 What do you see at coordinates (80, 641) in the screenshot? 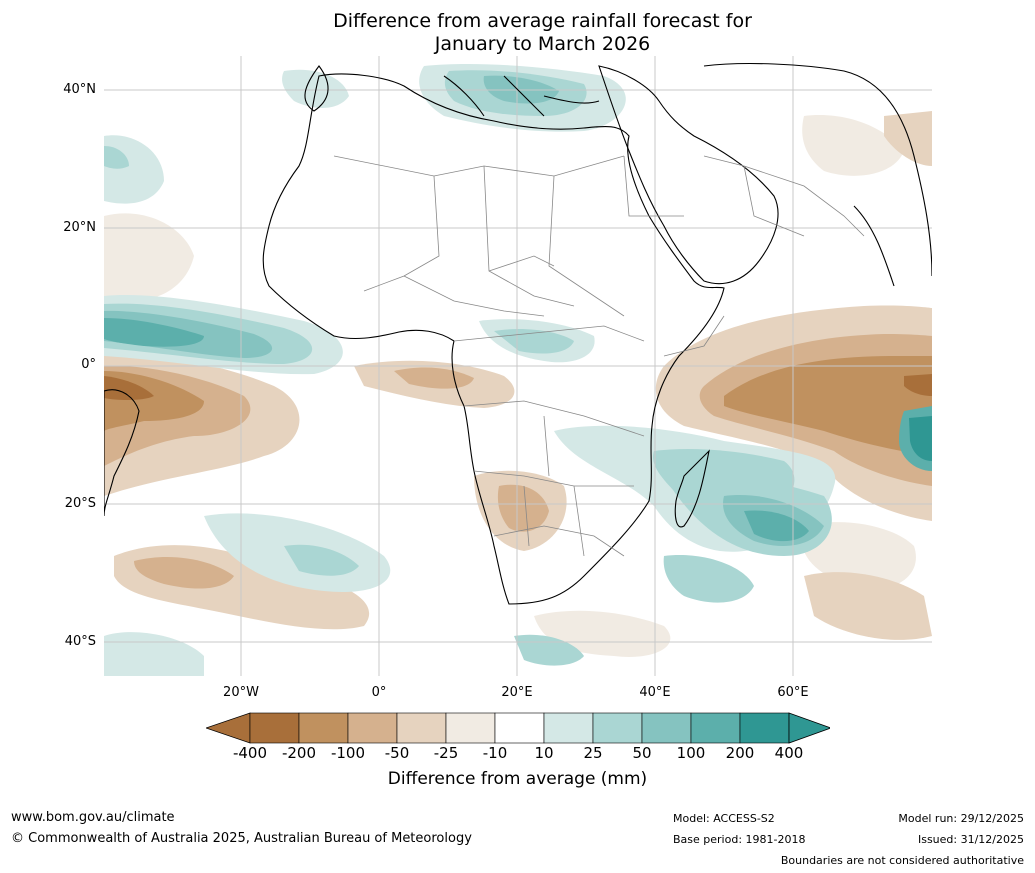
I see `lat-label-40s: 40°S` at bounding box center [80, 641].